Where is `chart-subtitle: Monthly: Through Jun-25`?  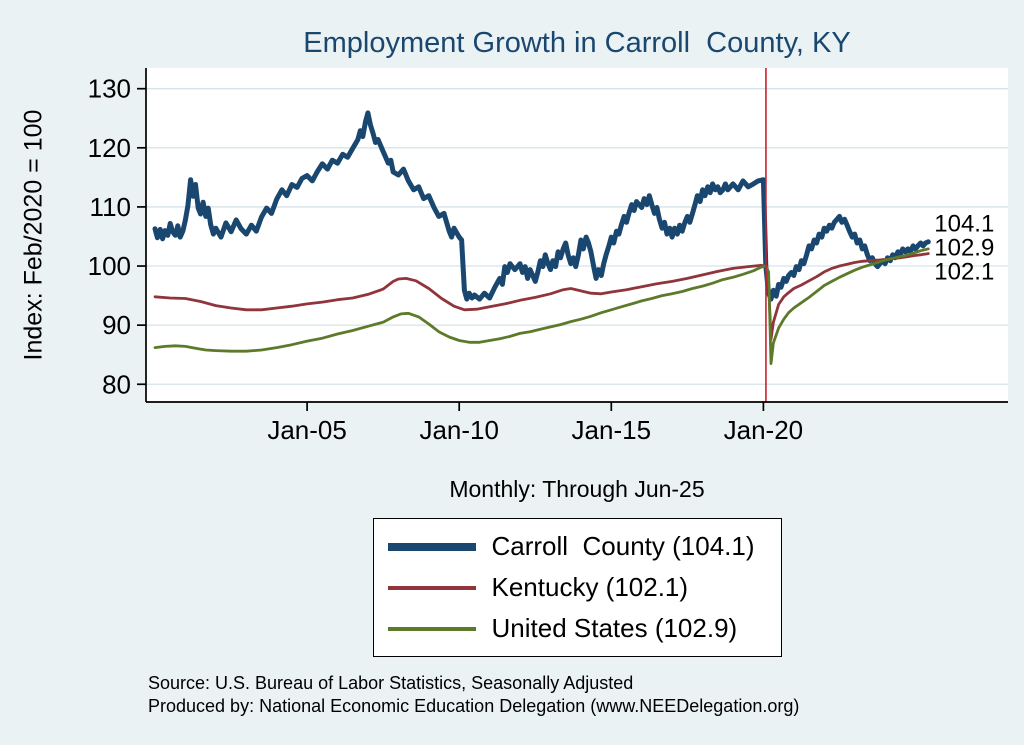
chart-subtitle: Monthly: Through Jun-25 is located at coordinates (577, 489).